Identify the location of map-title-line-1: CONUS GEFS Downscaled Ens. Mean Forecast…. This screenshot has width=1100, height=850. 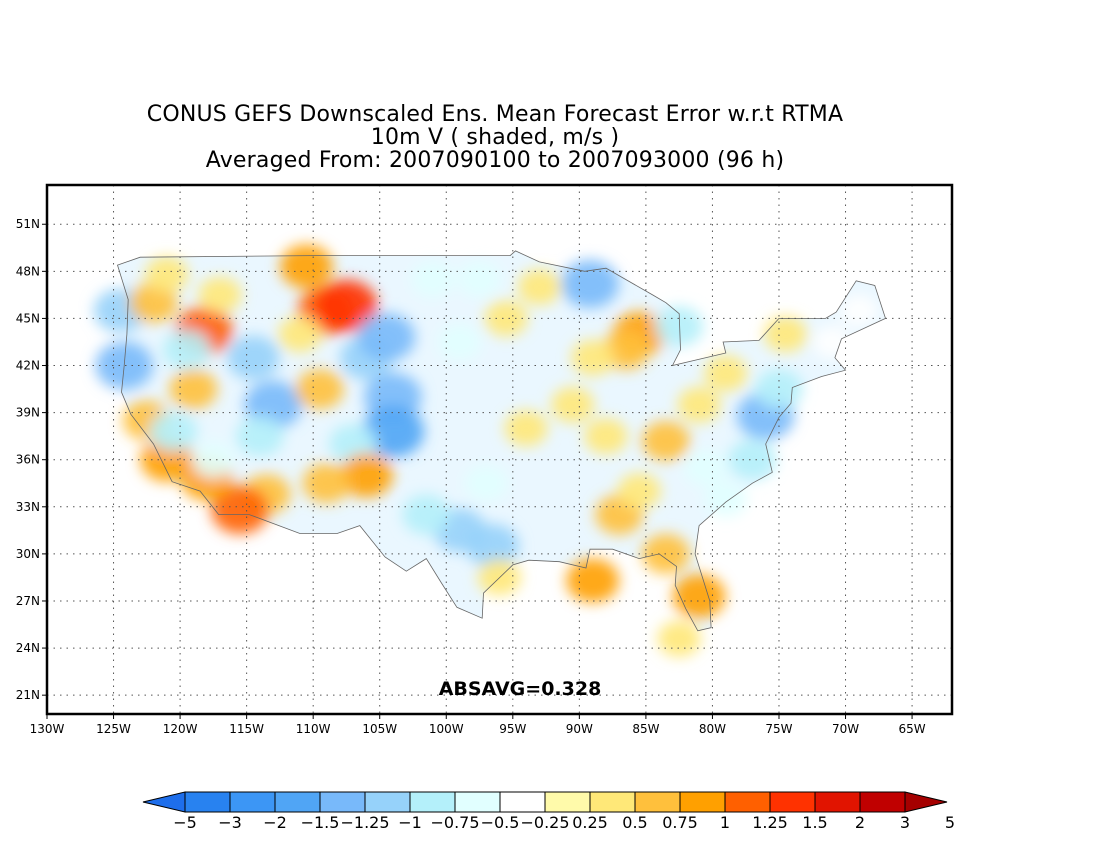
(495, 114).